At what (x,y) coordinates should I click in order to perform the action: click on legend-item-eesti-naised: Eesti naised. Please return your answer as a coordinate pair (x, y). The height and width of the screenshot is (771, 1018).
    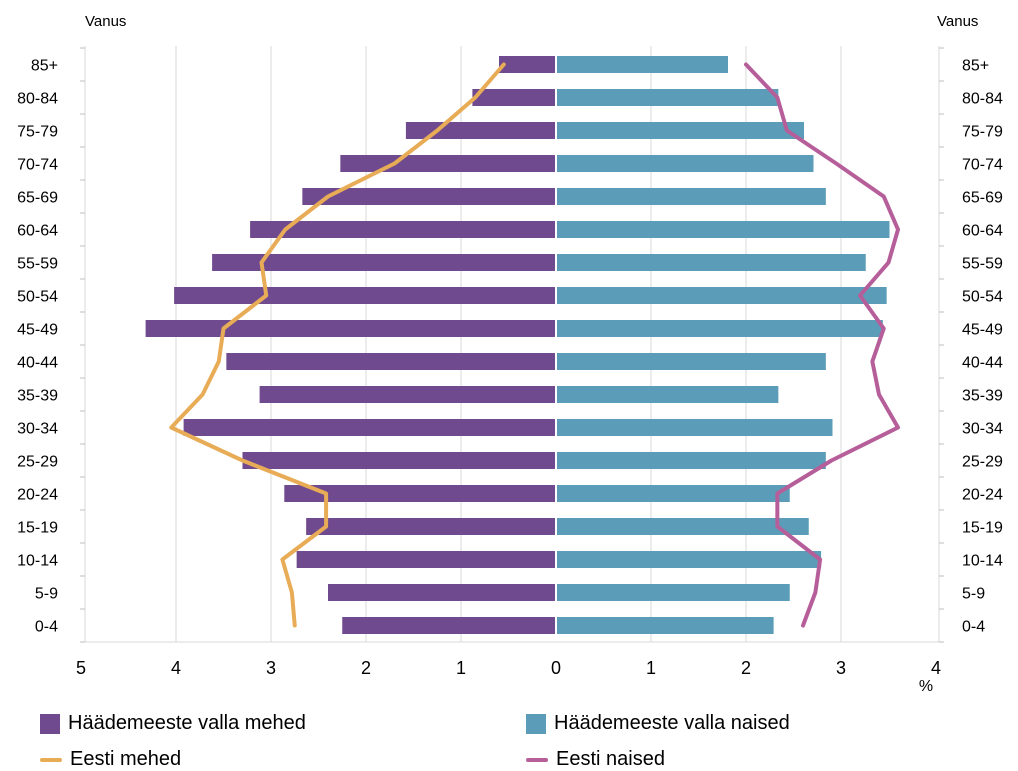
    Looking at the image, I should click on (595, 759).